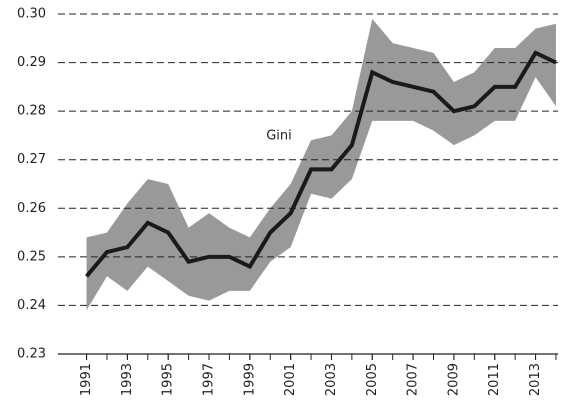 The height and width of the screenshot is (414, 570). What do you see at coordinates (31, 111) in the screenshot?
I see `y-tick-label: 0.28` at bounding box center [31, 111].